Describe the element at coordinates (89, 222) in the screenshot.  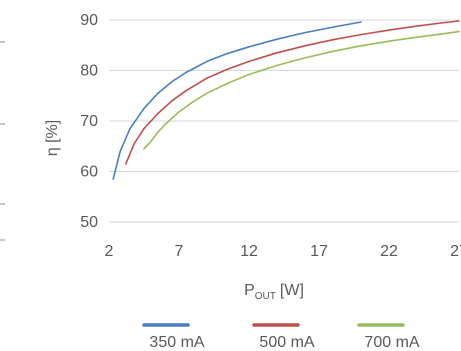
I see `y-tick-label-50: 50` at that location.